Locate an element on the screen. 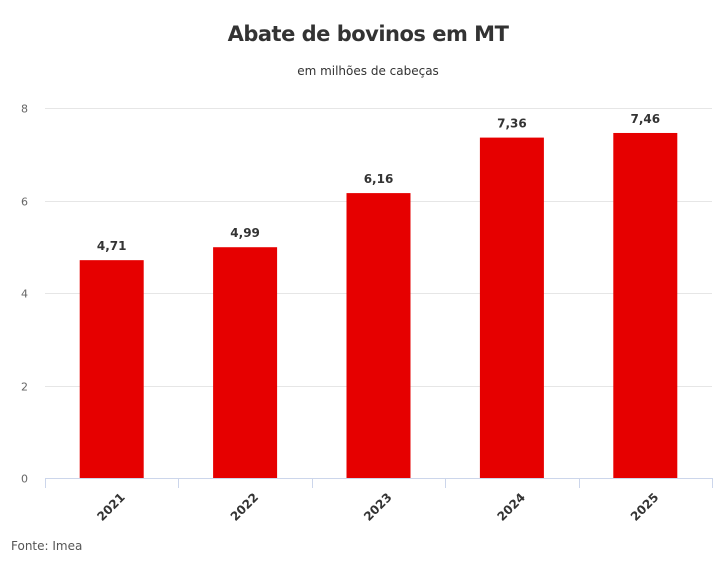 This screenshot has height=564, width=726. bar-2022 is located at coordinates (245, 362).